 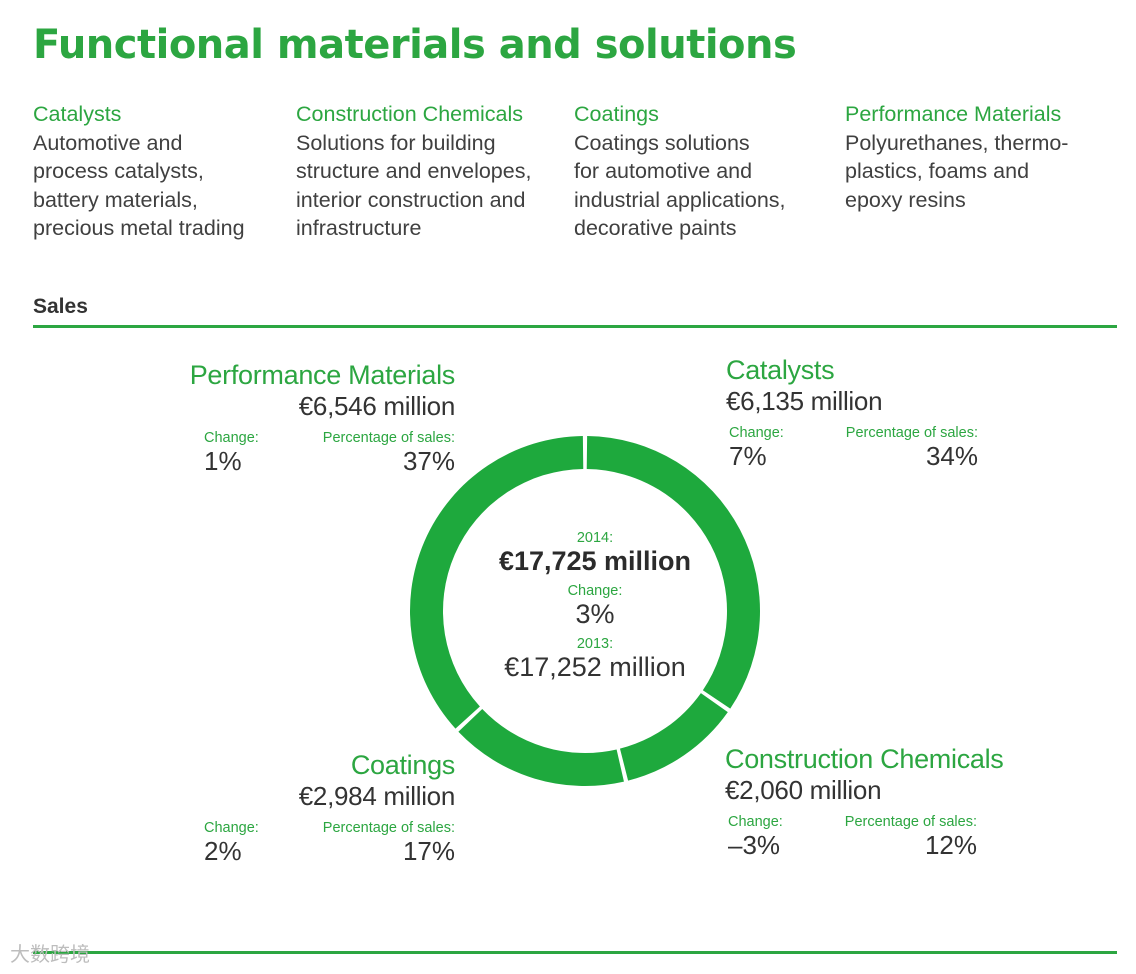 What do you see at coordinates (780, 370) in the screenshot?
I see `slice-name: Catalysts` at bounding box center [780, 370].